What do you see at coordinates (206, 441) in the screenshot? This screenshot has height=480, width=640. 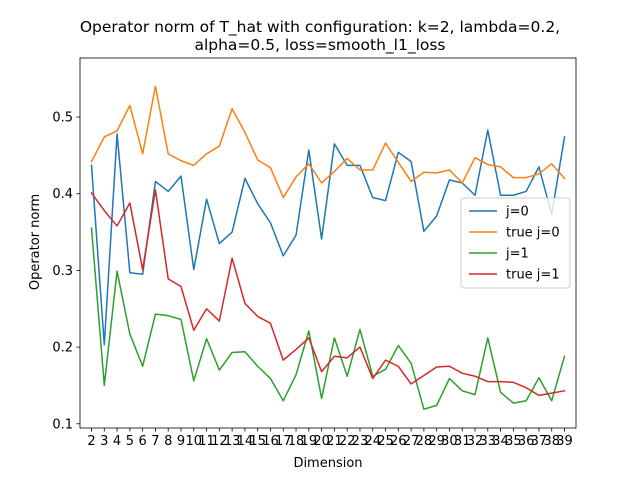 I see `x-tick-label: 11` at bounding box center [206, 441].